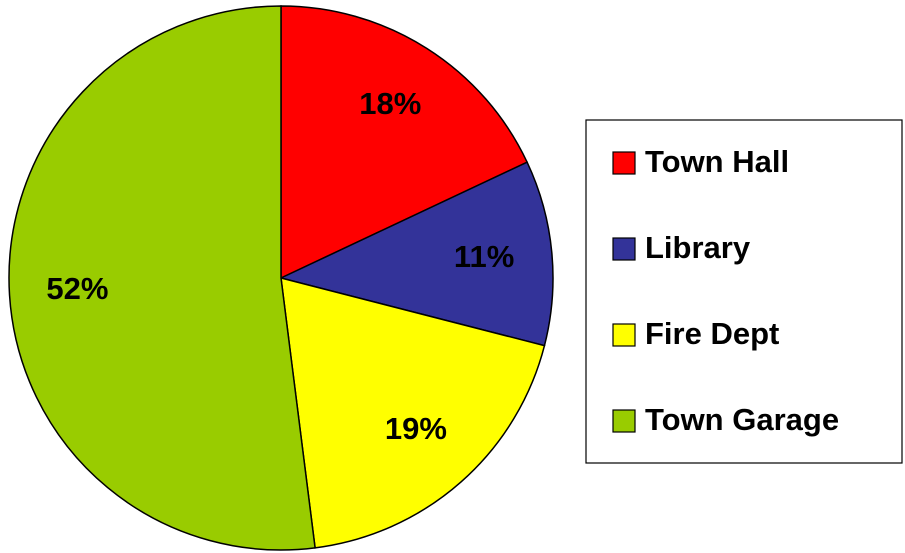 The width and height of the screenshot is (905, 553). I want to click on legend-label: Town Hall, so click(717, 161).